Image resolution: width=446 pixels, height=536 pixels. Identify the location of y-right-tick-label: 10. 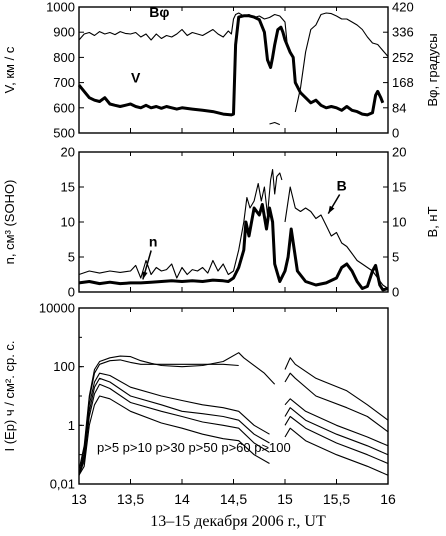
(399, 222).